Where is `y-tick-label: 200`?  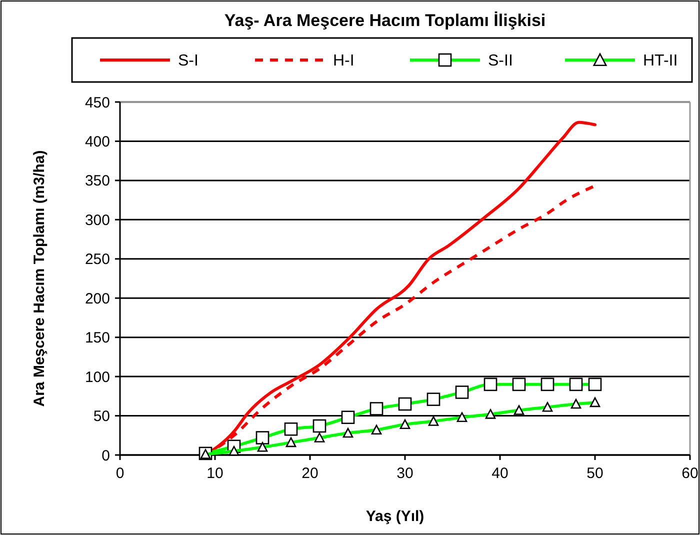
y-tick-label: 200 is located at coordinates (97, 299).